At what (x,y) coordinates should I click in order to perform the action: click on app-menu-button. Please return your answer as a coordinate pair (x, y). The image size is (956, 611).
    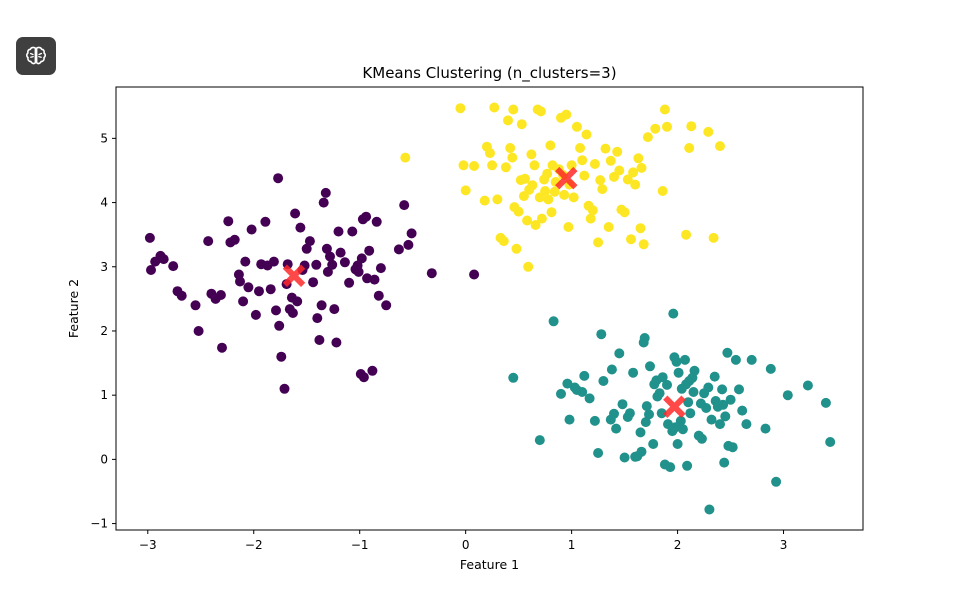
    Looking at the image, I should click on (36, 56).